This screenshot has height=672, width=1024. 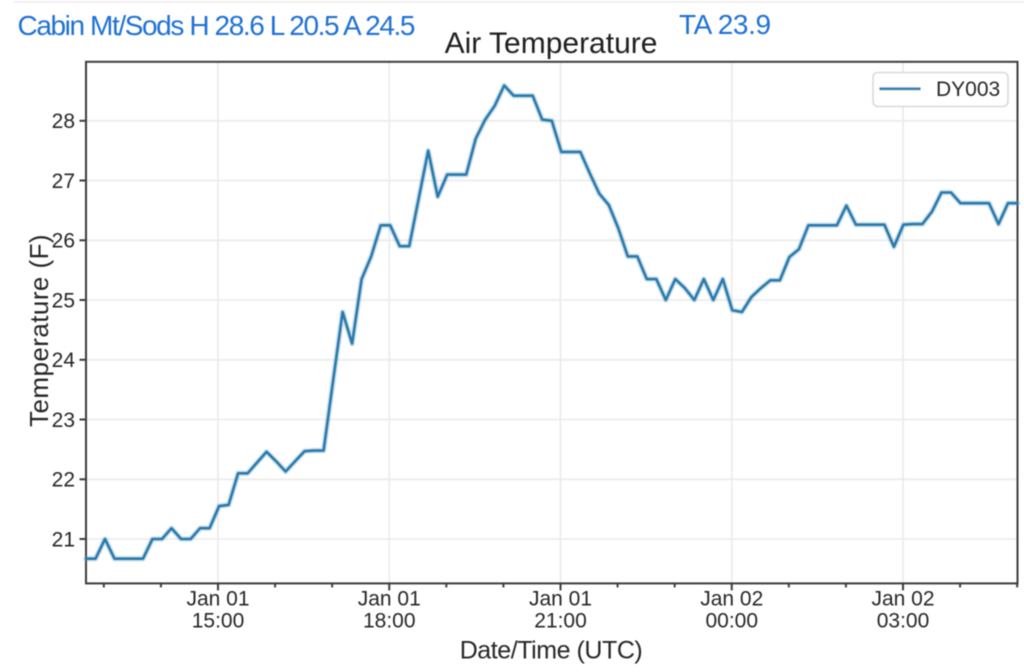 I want to click on svg-text: 15:00, so click(x=218, y=621).